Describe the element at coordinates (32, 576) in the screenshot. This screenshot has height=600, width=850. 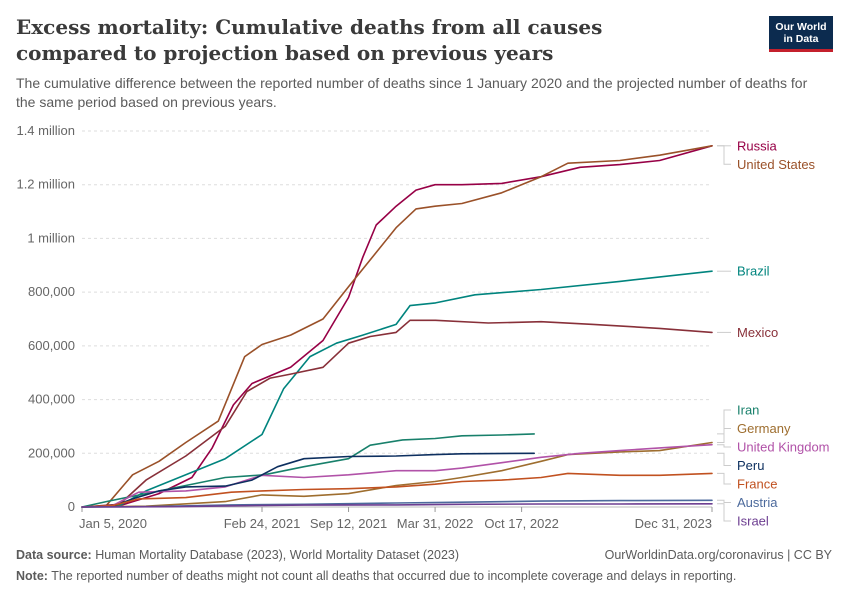
I see `note-label: Note:` at that location.